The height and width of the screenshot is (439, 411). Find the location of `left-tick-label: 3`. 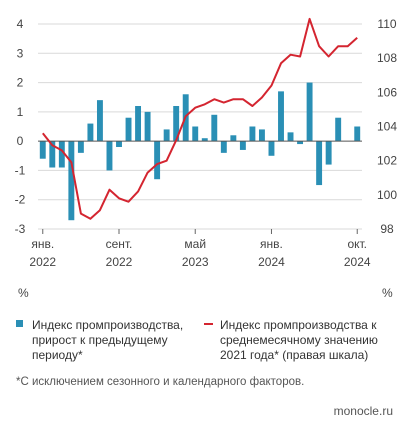

left-tick-label: 3 is located at coordinates (20, 53).